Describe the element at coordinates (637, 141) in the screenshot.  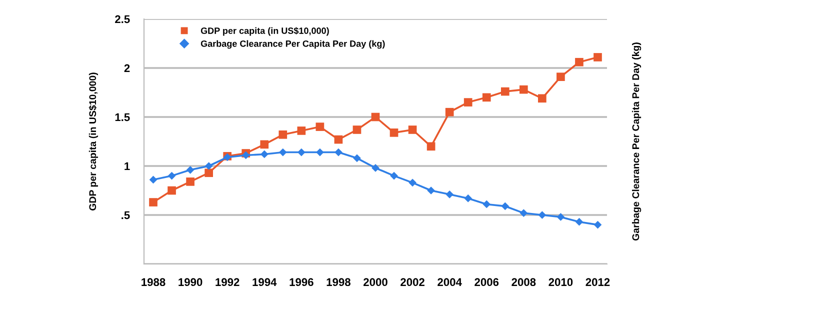
I see `y2-axis-title: Garbage Clearance Per Capita Per Day (kg)` at that location.